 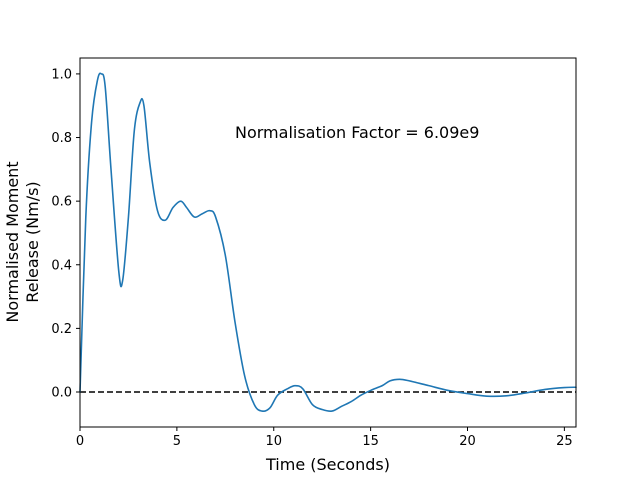 I want to click on x-tick-label: 15, so click(x=370, y=441).